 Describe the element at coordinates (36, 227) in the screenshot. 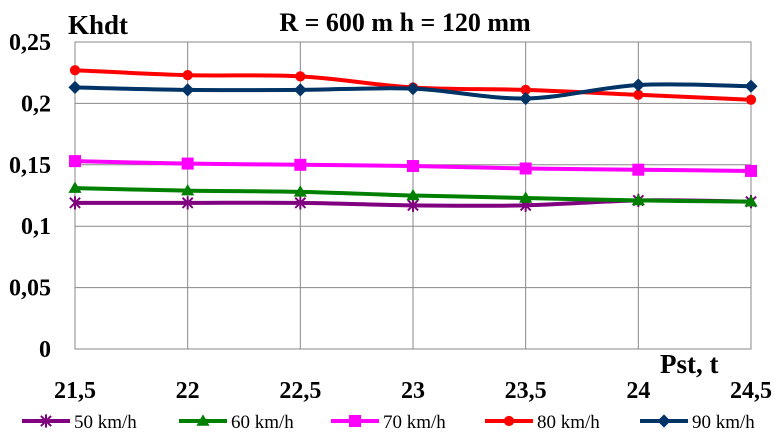

I see `y-tick-label: 0,1` at that location.